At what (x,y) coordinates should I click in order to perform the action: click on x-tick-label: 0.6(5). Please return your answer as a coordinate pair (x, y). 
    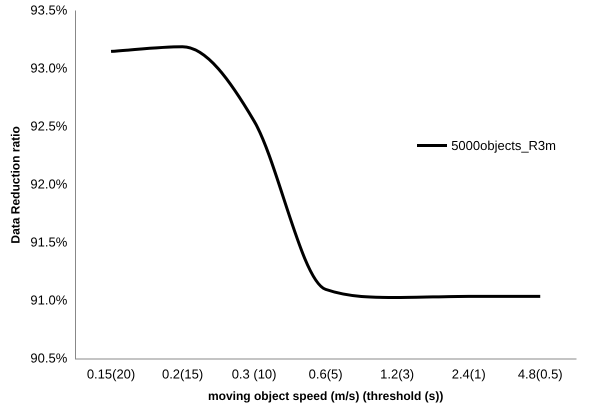
    Looking at the image, I should click on (325, 374).